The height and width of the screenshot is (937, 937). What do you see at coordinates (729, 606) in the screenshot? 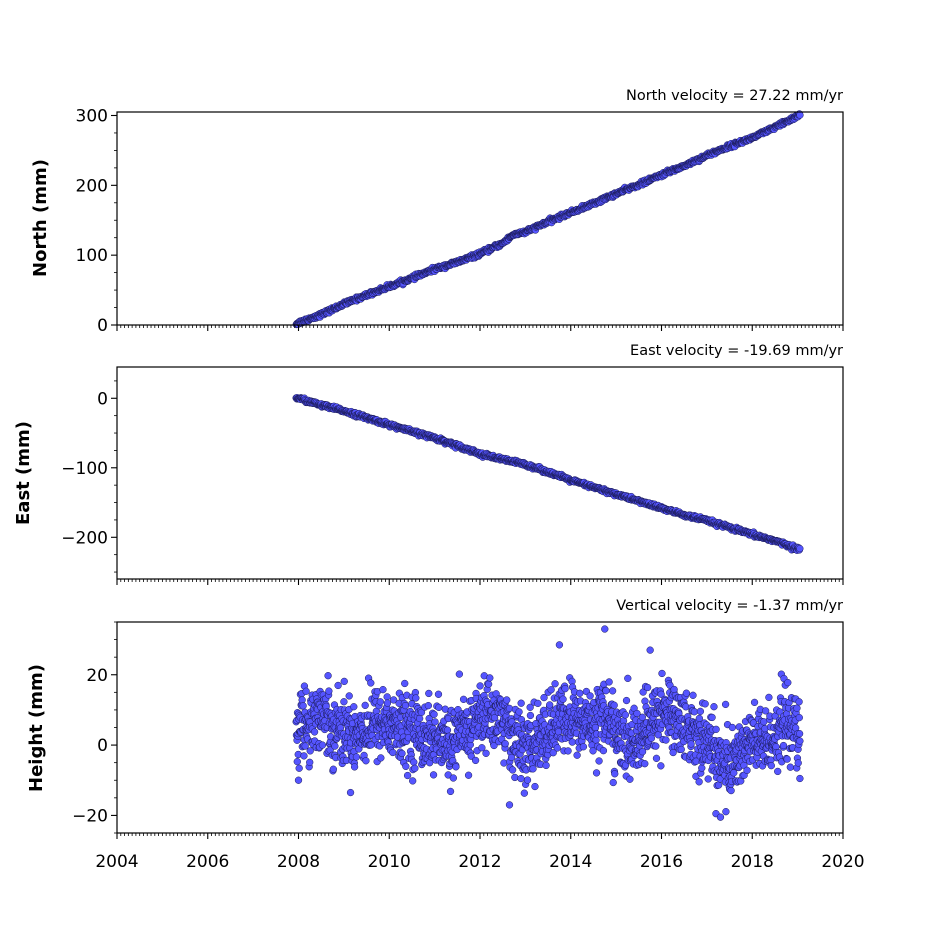
I see `title-height: Vertical velocity = -1.37 mm/yr` at bounding box center [729, 606].